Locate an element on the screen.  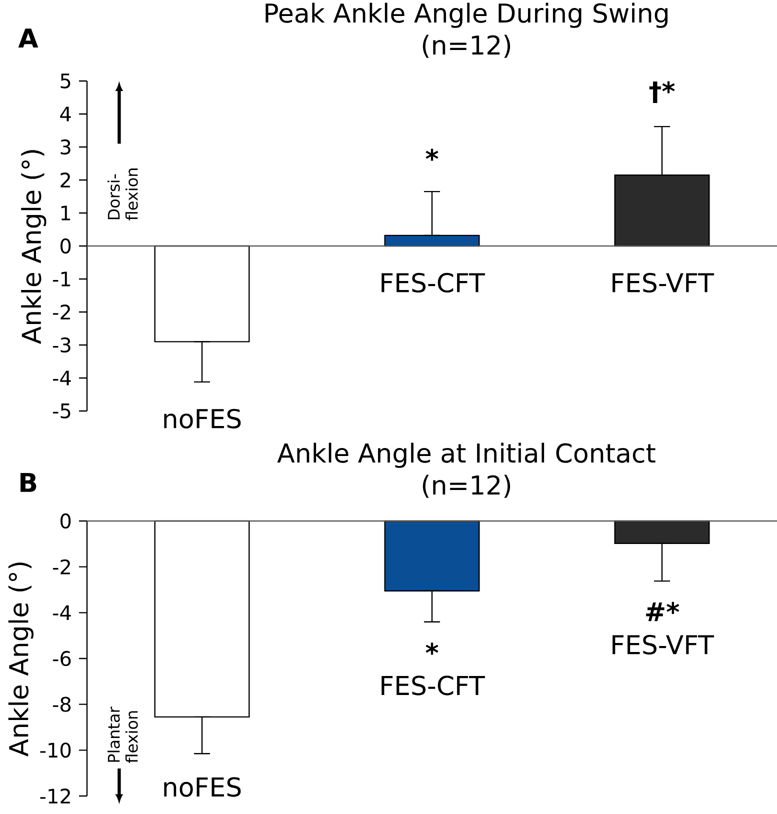
y-tick-label: -8 is located at coordinates (61, 704).